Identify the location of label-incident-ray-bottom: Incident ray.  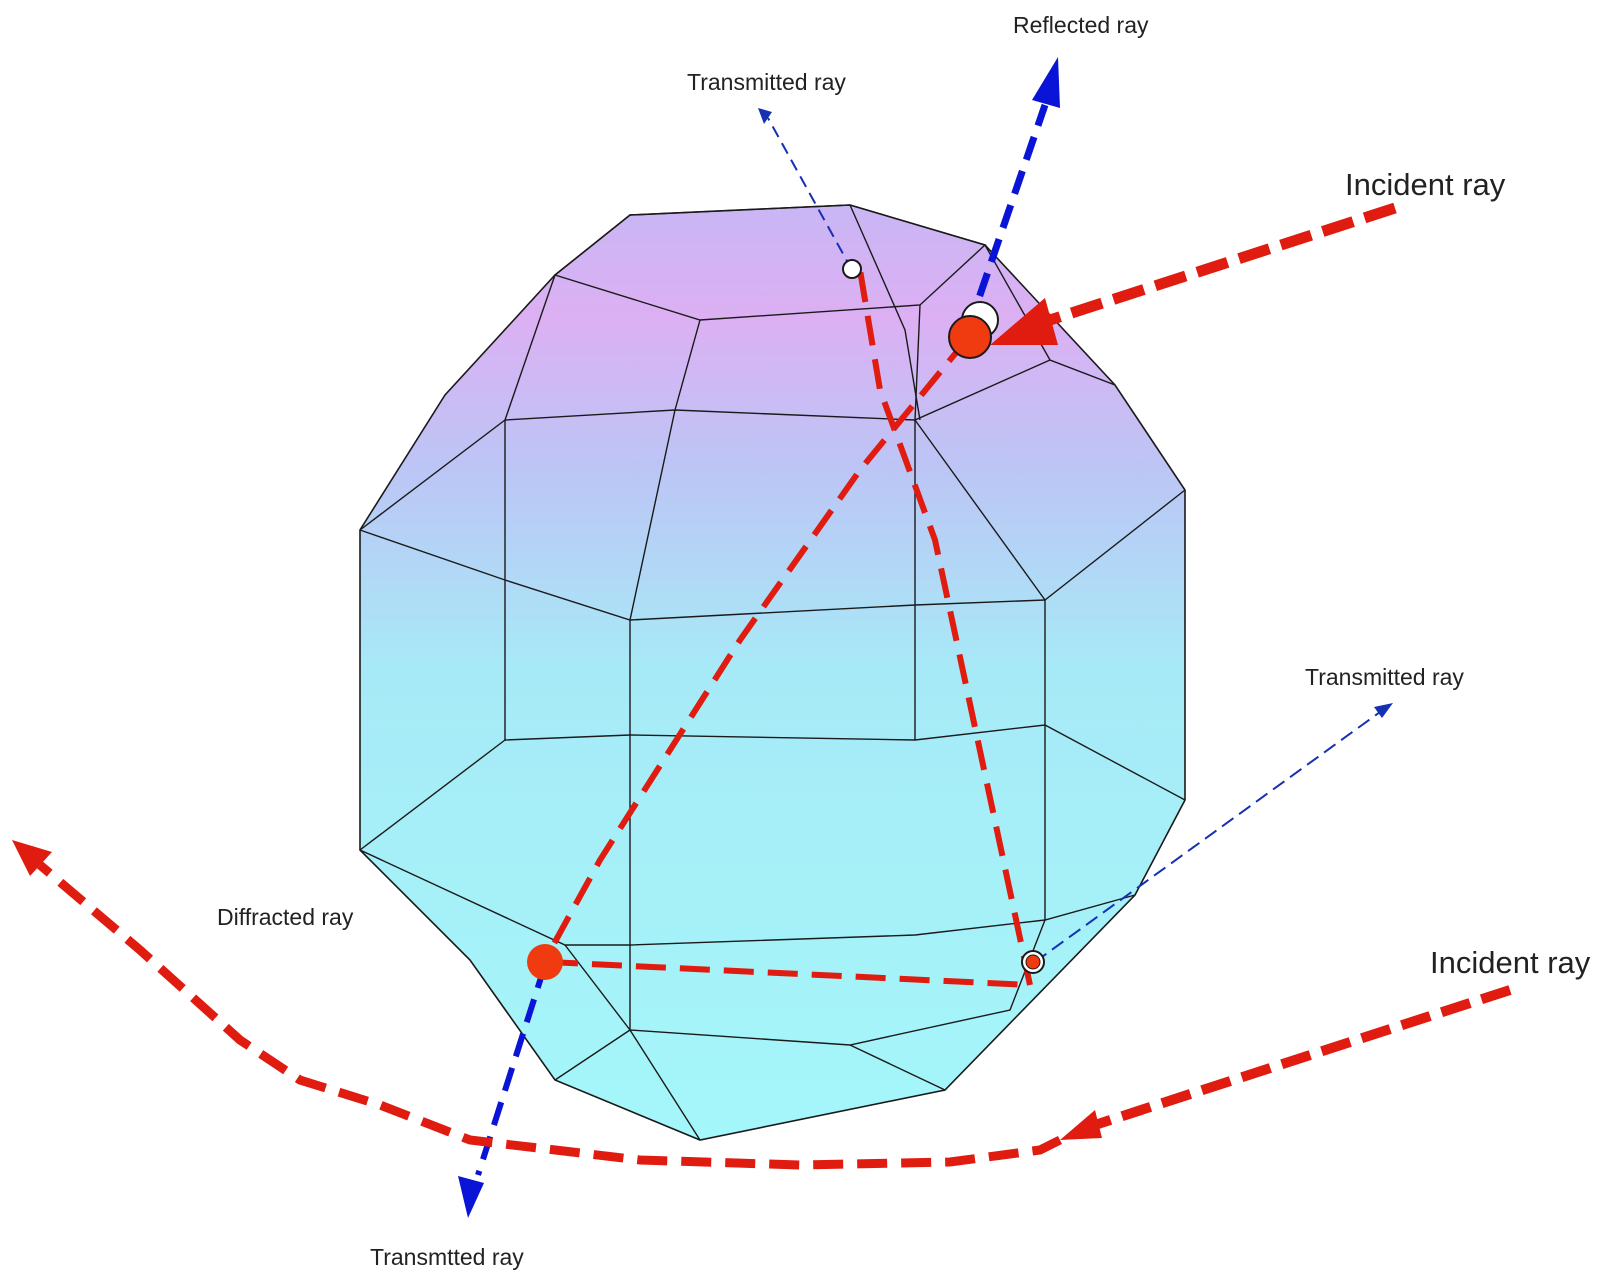
(1510, 962).